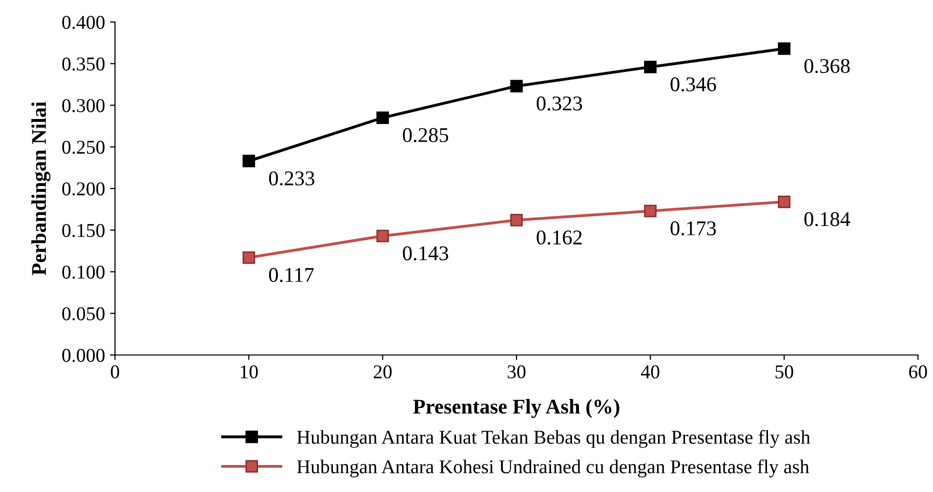  What do you see at coordinates (291, 275) in the screenshot?
I see `data-label: 0.117` at bounding box center [291, 275].